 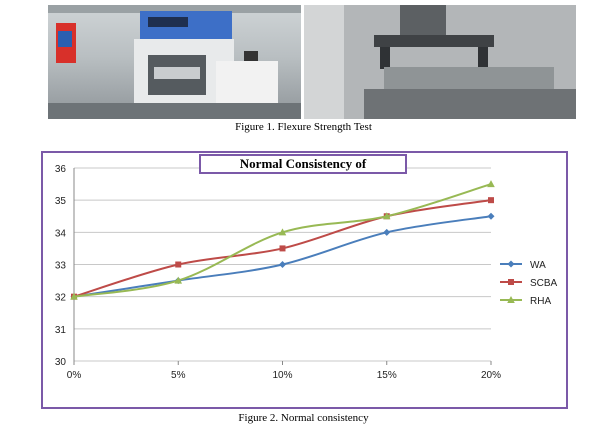 I want to click on specimen-closeup-photo, so click(x=440, y=62).